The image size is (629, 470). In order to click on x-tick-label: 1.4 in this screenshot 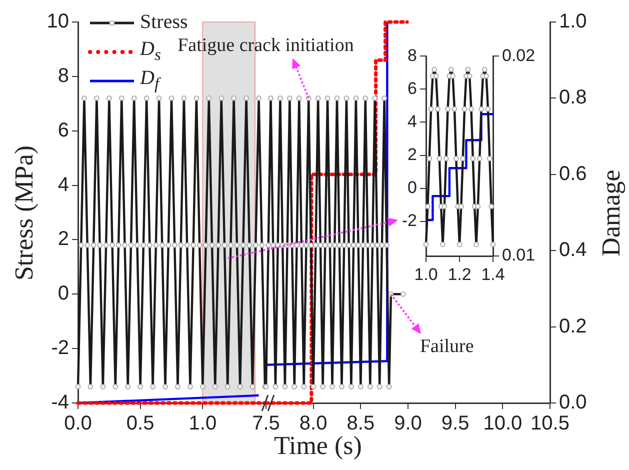, I will do `click(493, 274)`.